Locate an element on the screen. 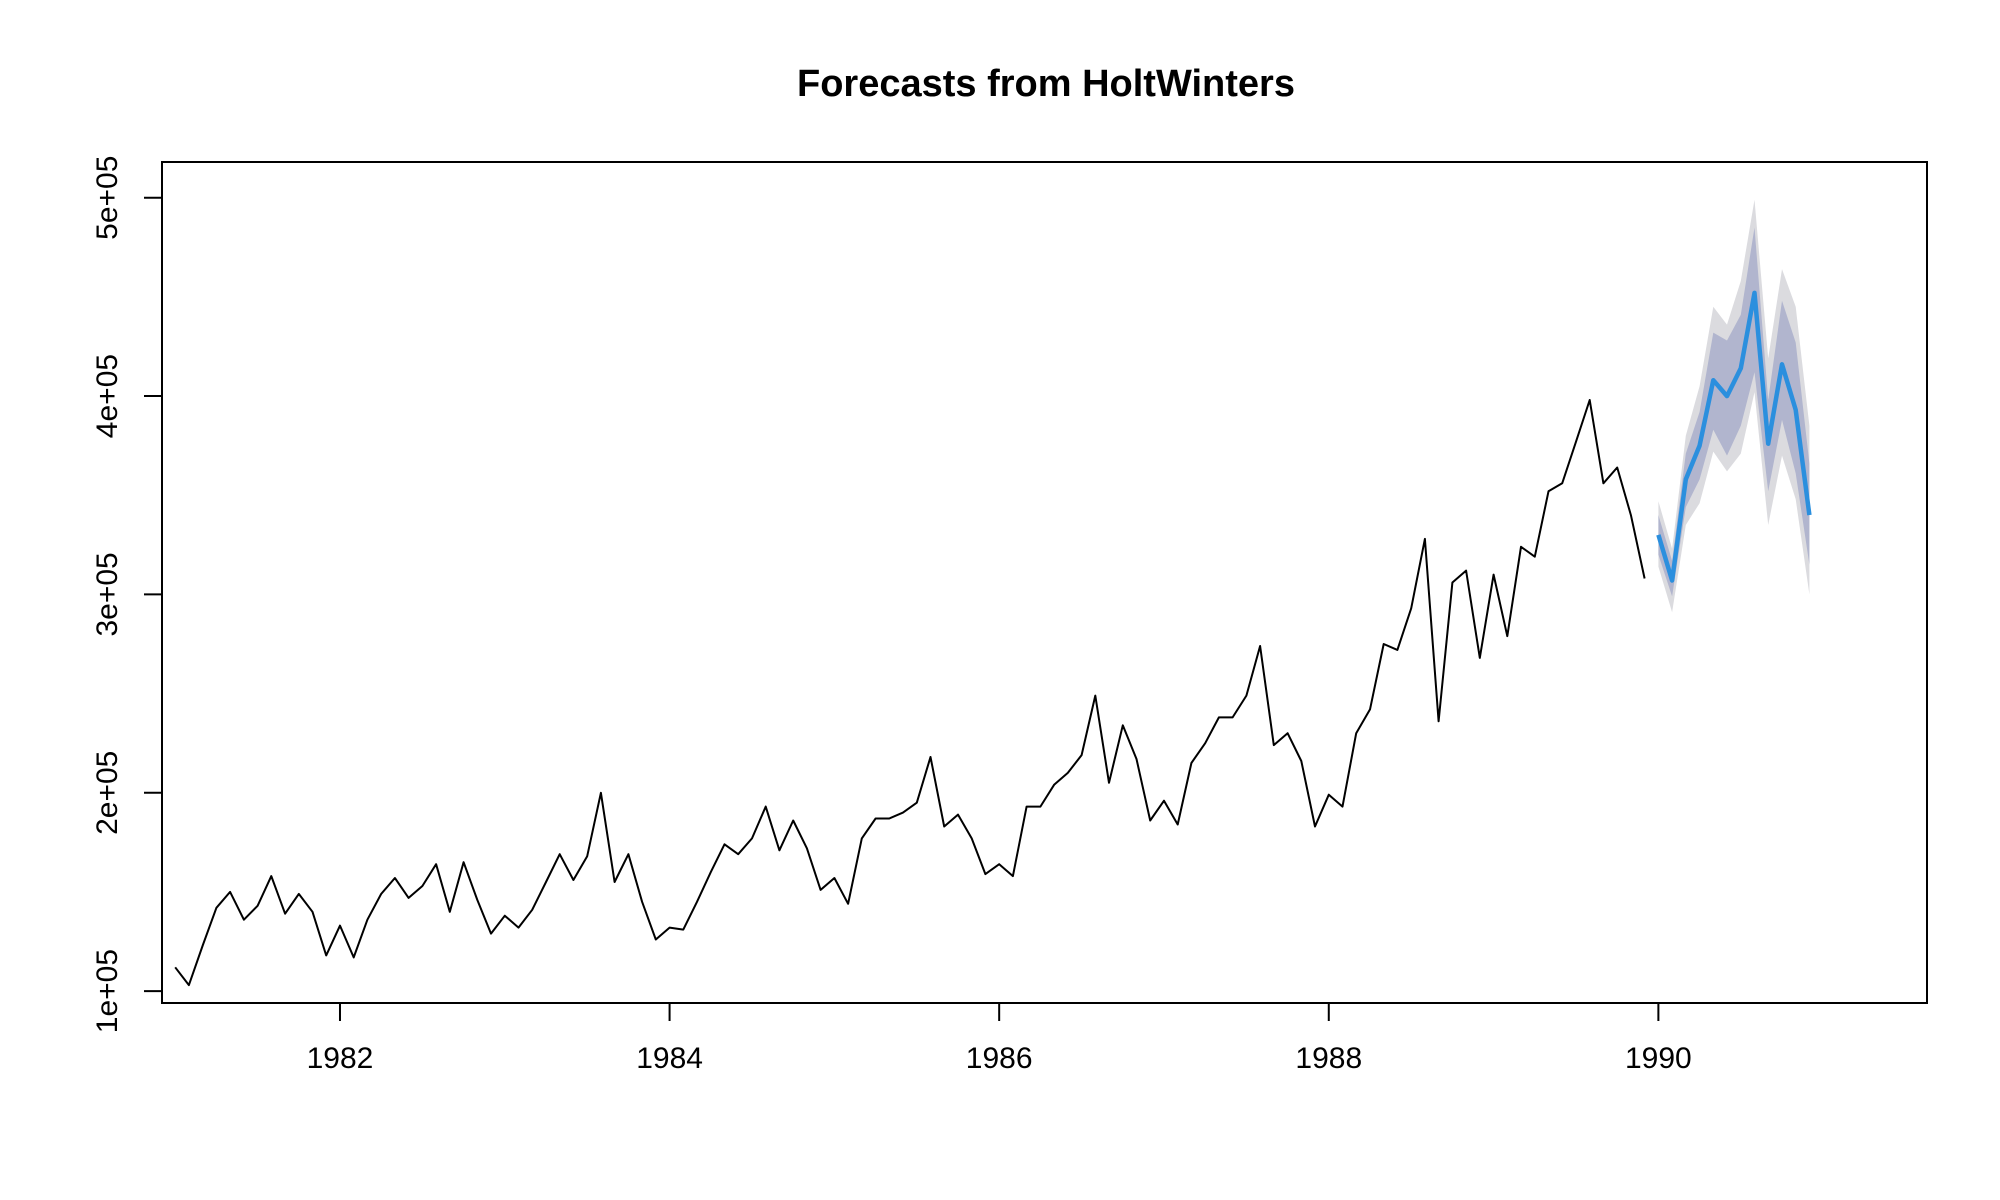 This screenshot has width=2000, height=1200. x-tick-label: 1986 is located at coordinates (999, 1058).